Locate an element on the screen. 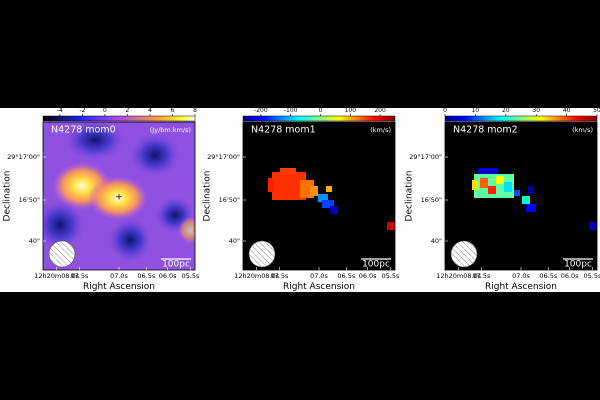 The height and width of the screenshot is (400, 600). colorbar-tick-label: 10 is located at coordinates (476, 110).